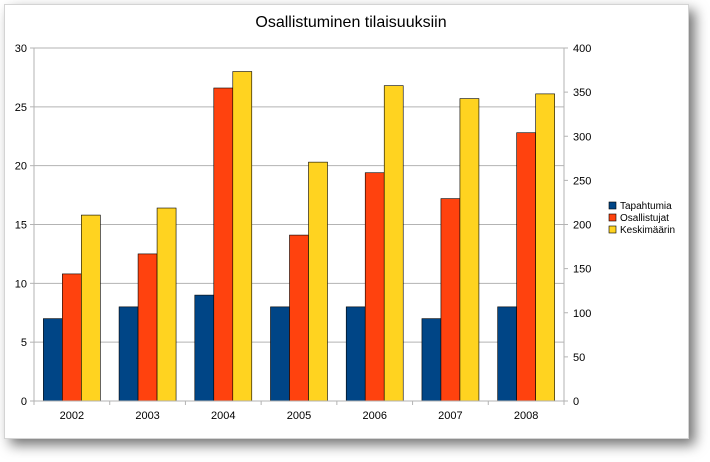 The height and width of the screenshot is (462, 710). What do you see at coordinates (646, 206) in the screenshot?
I see `legend-label: Tapahtumia` at bounding box center [646, 206].